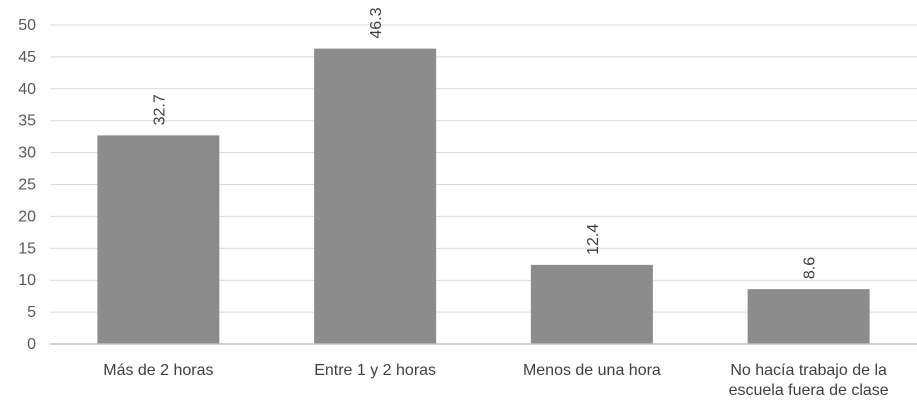  Describe the element at coordinates (31, 344) in the screenshot. I see `y-tick-label-0: 0` at that location.